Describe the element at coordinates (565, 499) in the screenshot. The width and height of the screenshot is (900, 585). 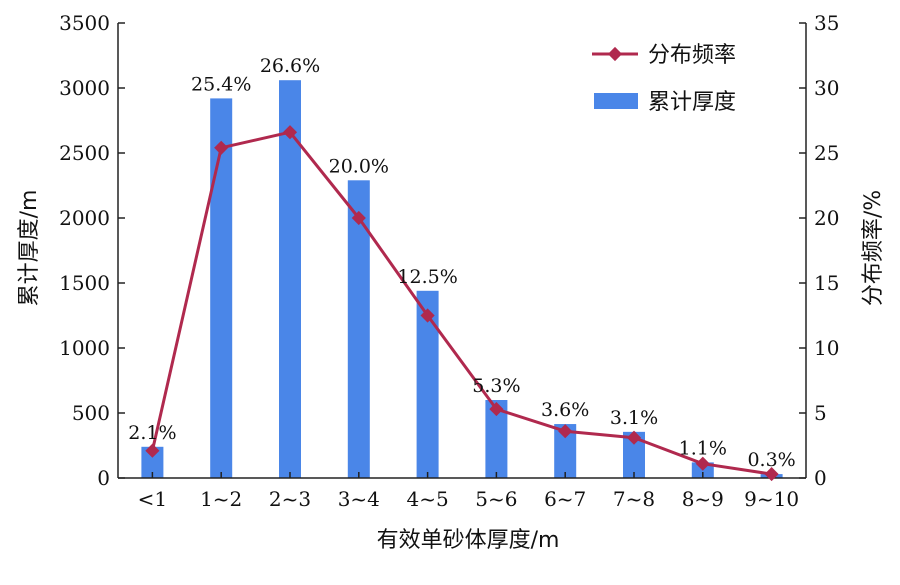
I see `x-tick-label: 6~7` at that location.